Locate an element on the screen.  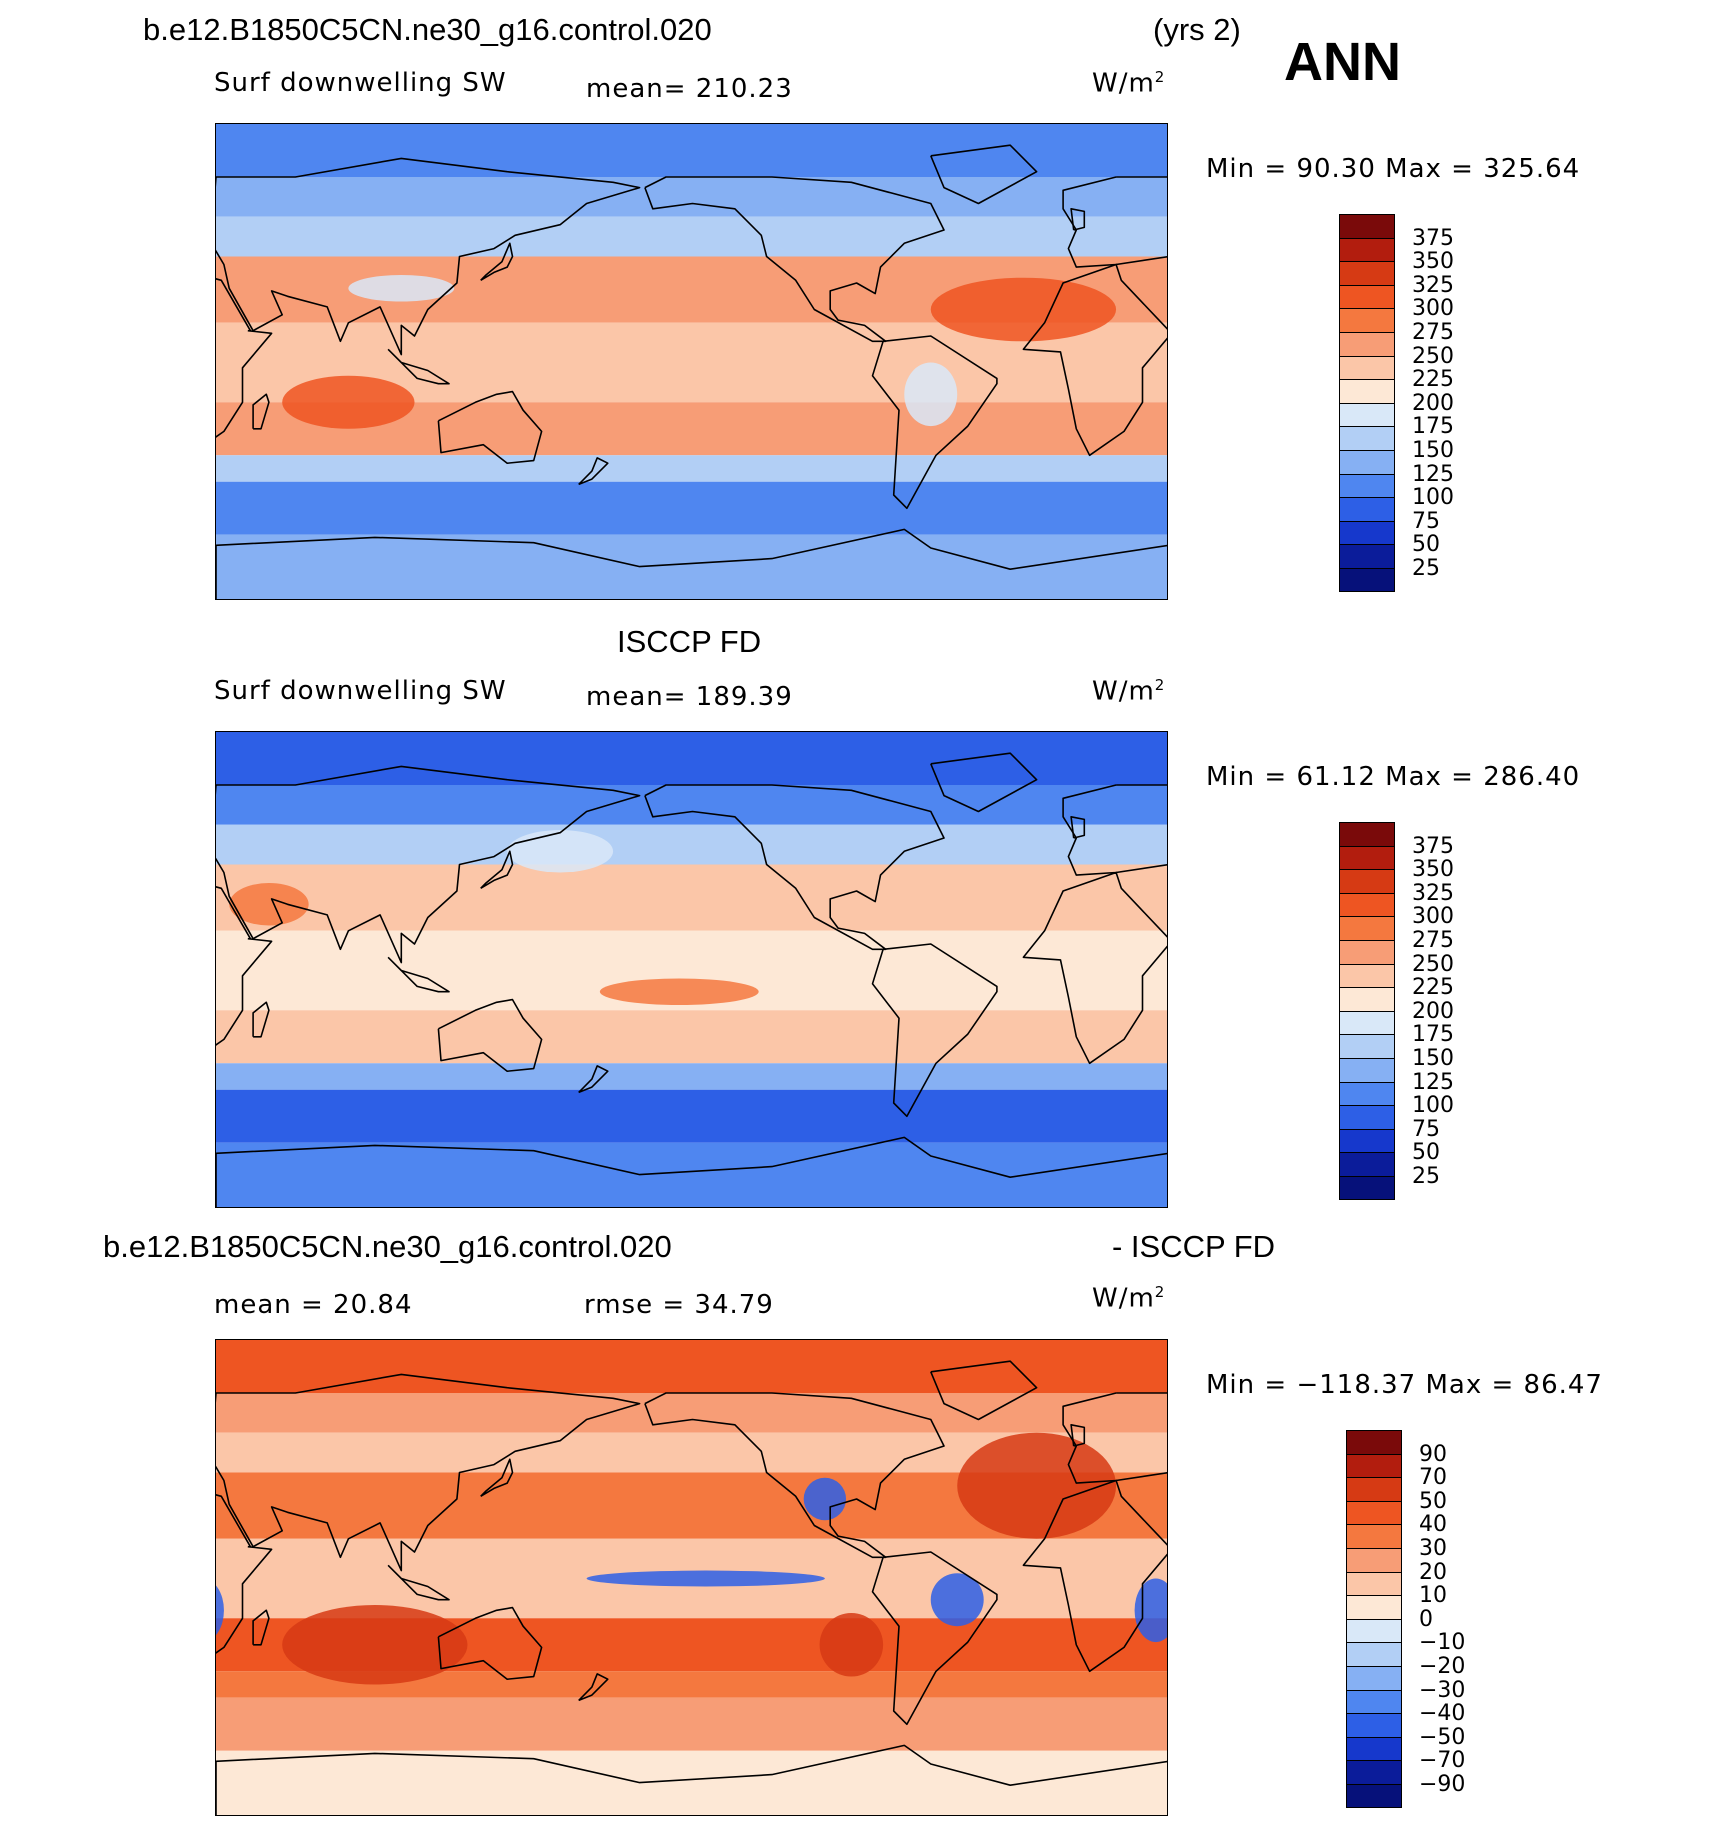
colorbar-label: 40 is located at coordinates (1433, 1525).